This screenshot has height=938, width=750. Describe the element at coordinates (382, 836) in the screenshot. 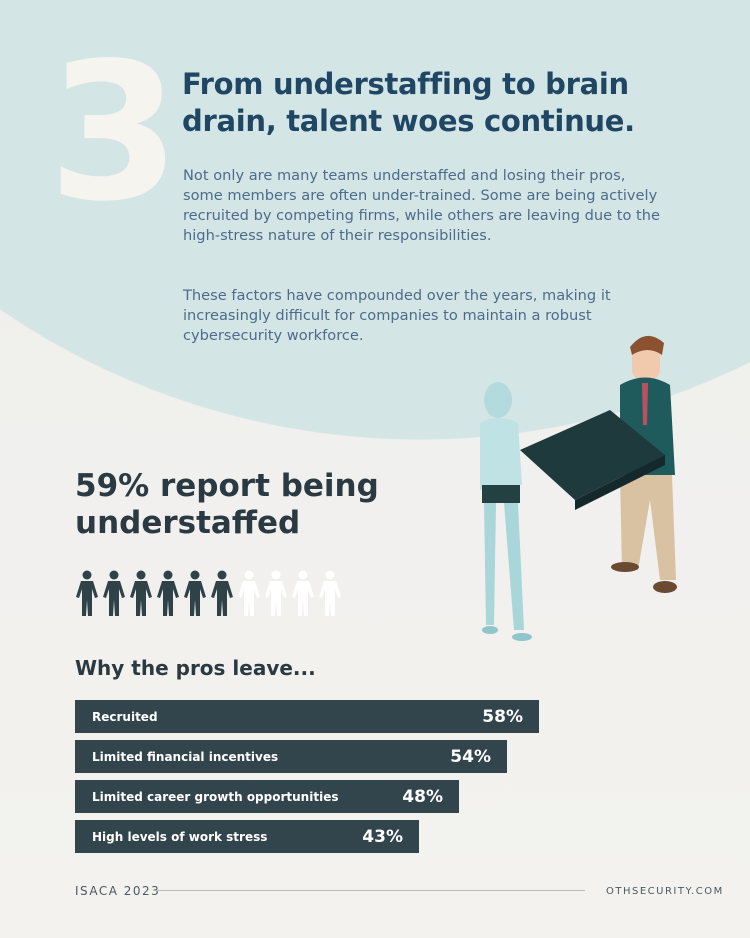

I see `bar-value: 43%` at that location.